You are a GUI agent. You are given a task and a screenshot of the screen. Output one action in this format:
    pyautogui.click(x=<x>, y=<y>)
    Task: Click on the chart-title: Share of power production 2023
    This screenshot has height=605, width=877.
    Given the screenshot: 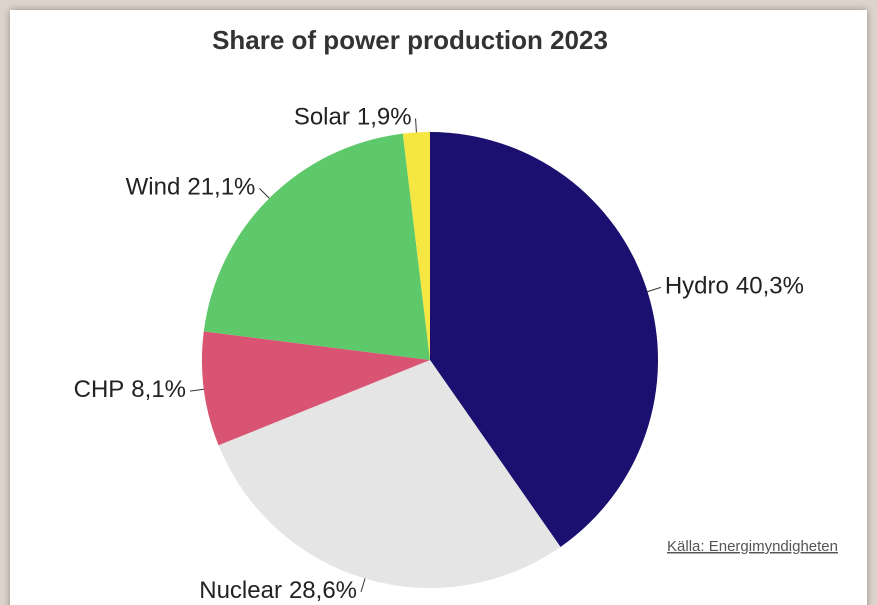 What is the action you would take?
    pyautogui.click(x=410, y=40)
    